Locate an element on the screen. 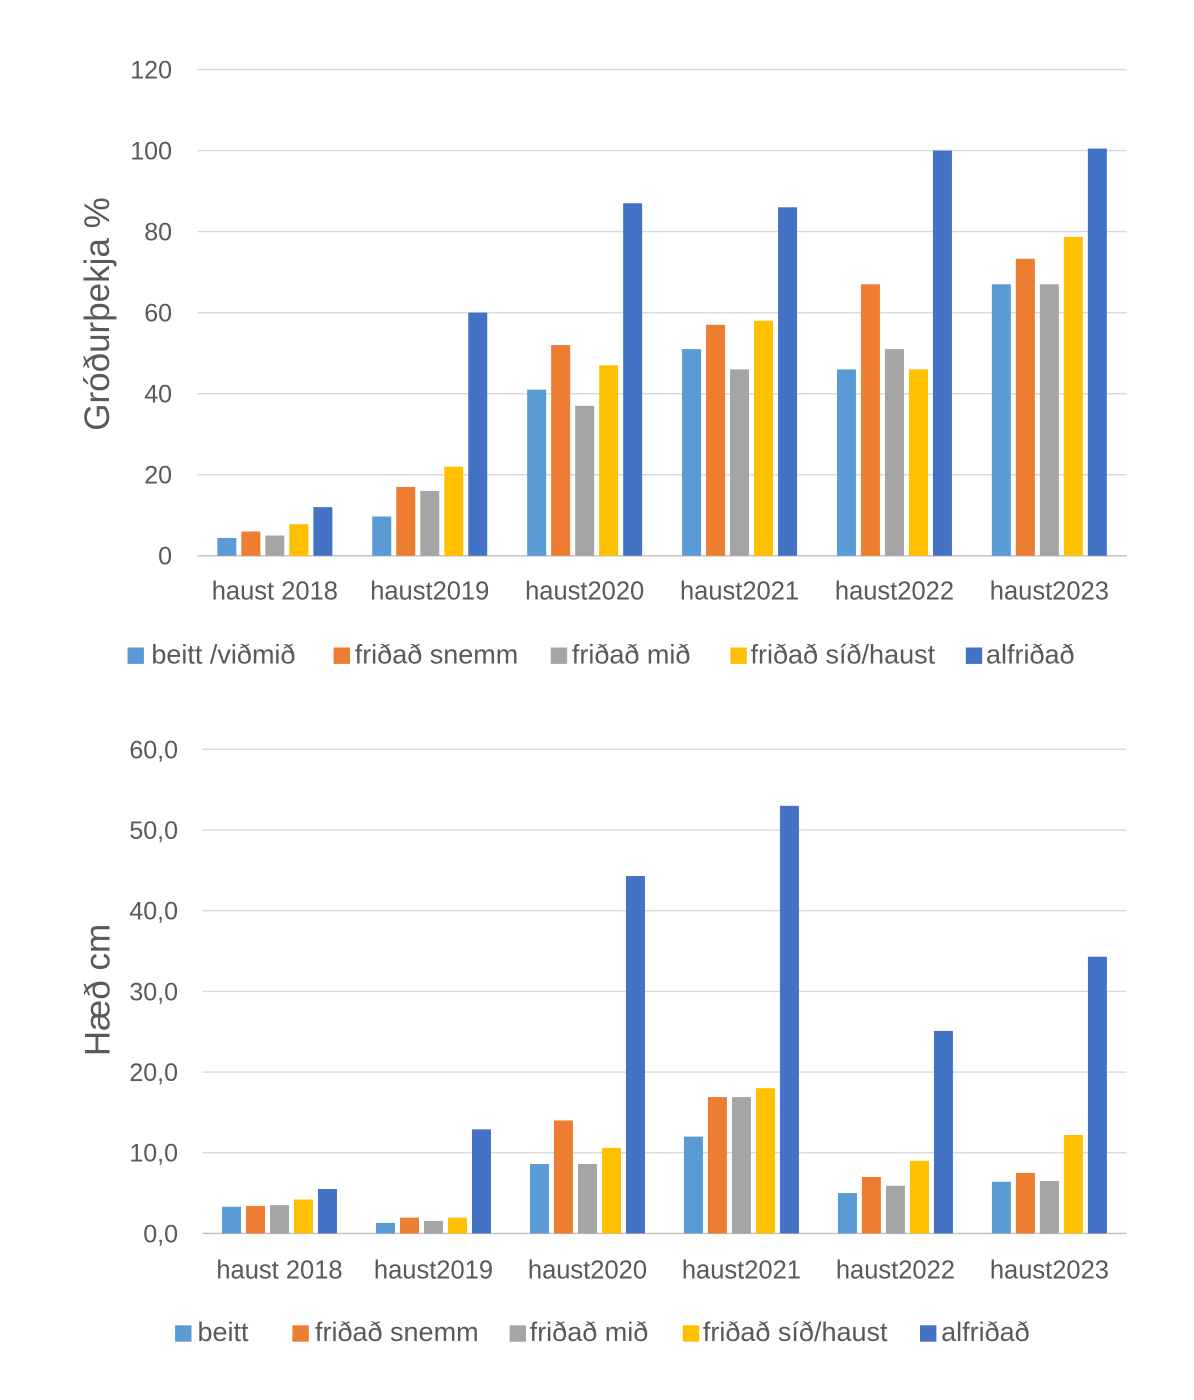 The height and width of the screenshot is (1400, 1194). svg-text: 50,0 is located at coordinates (153, 831).